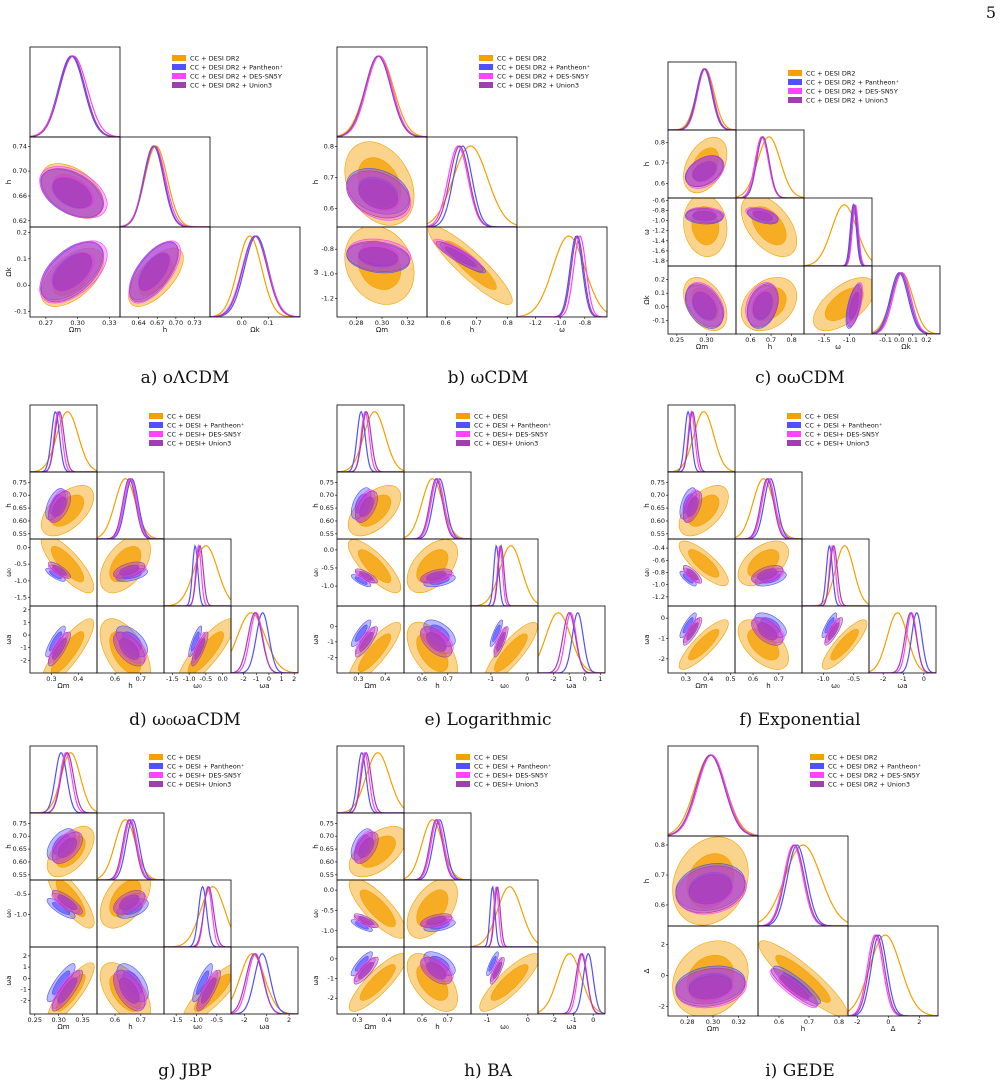  What do you see at coordinates (704, 644) in the screenshot?
I see `contour-ellipse-1-1sigma` at bounding box center [704, 644].